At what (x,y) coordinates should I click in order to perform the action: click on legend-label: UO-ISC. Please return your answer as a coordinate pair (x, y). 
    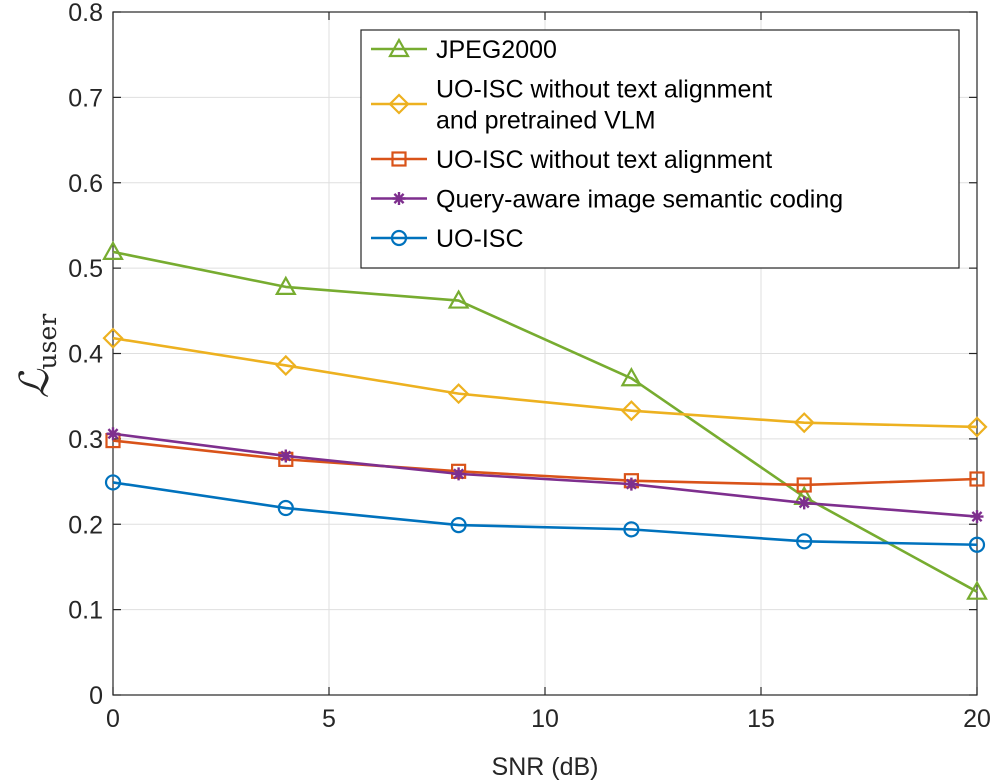
    Looking at the image, I should click on (480, 239).